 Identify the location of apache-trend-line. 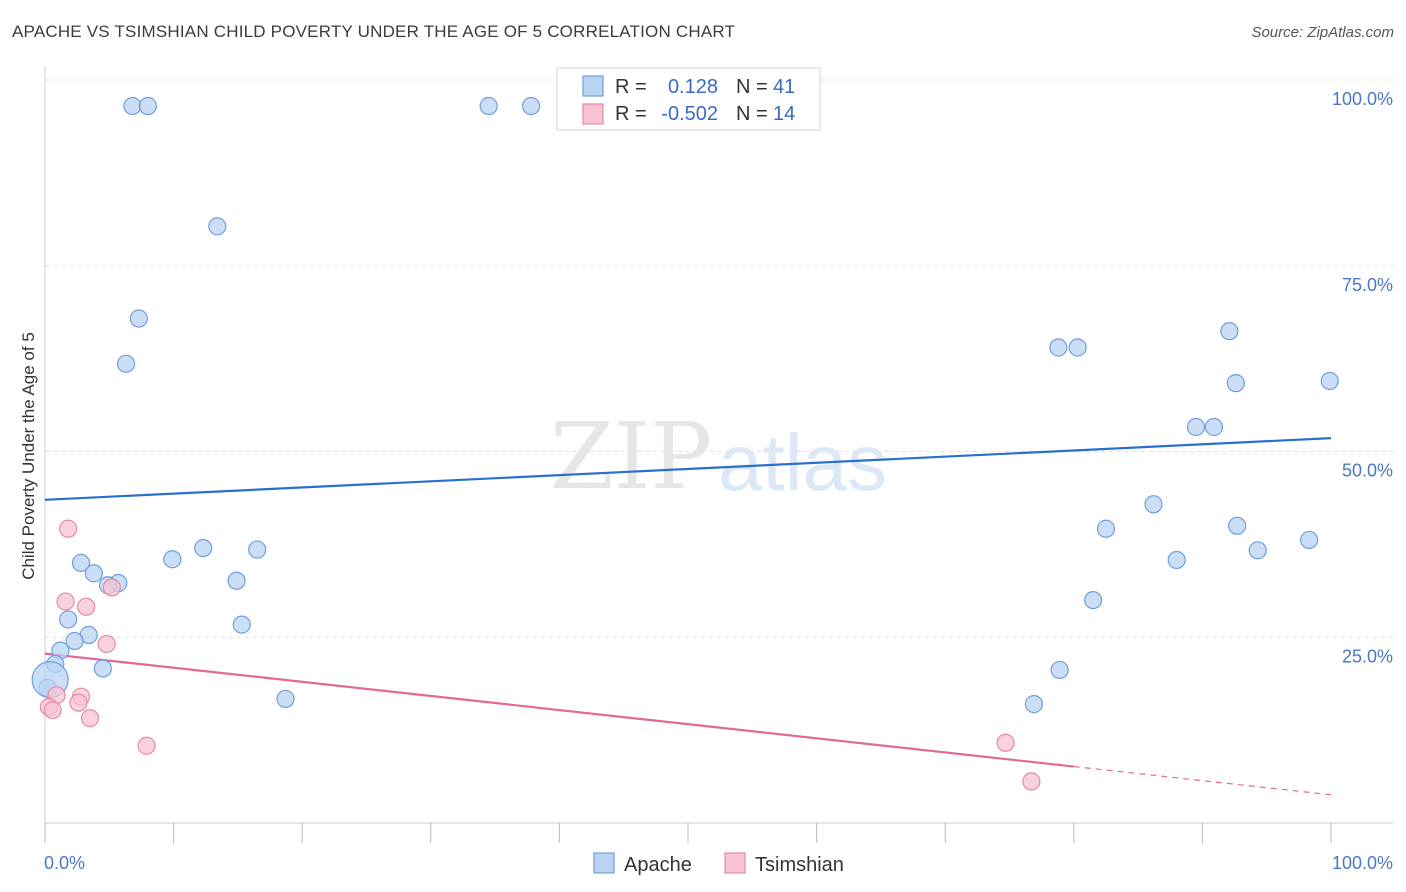
(688, 469).